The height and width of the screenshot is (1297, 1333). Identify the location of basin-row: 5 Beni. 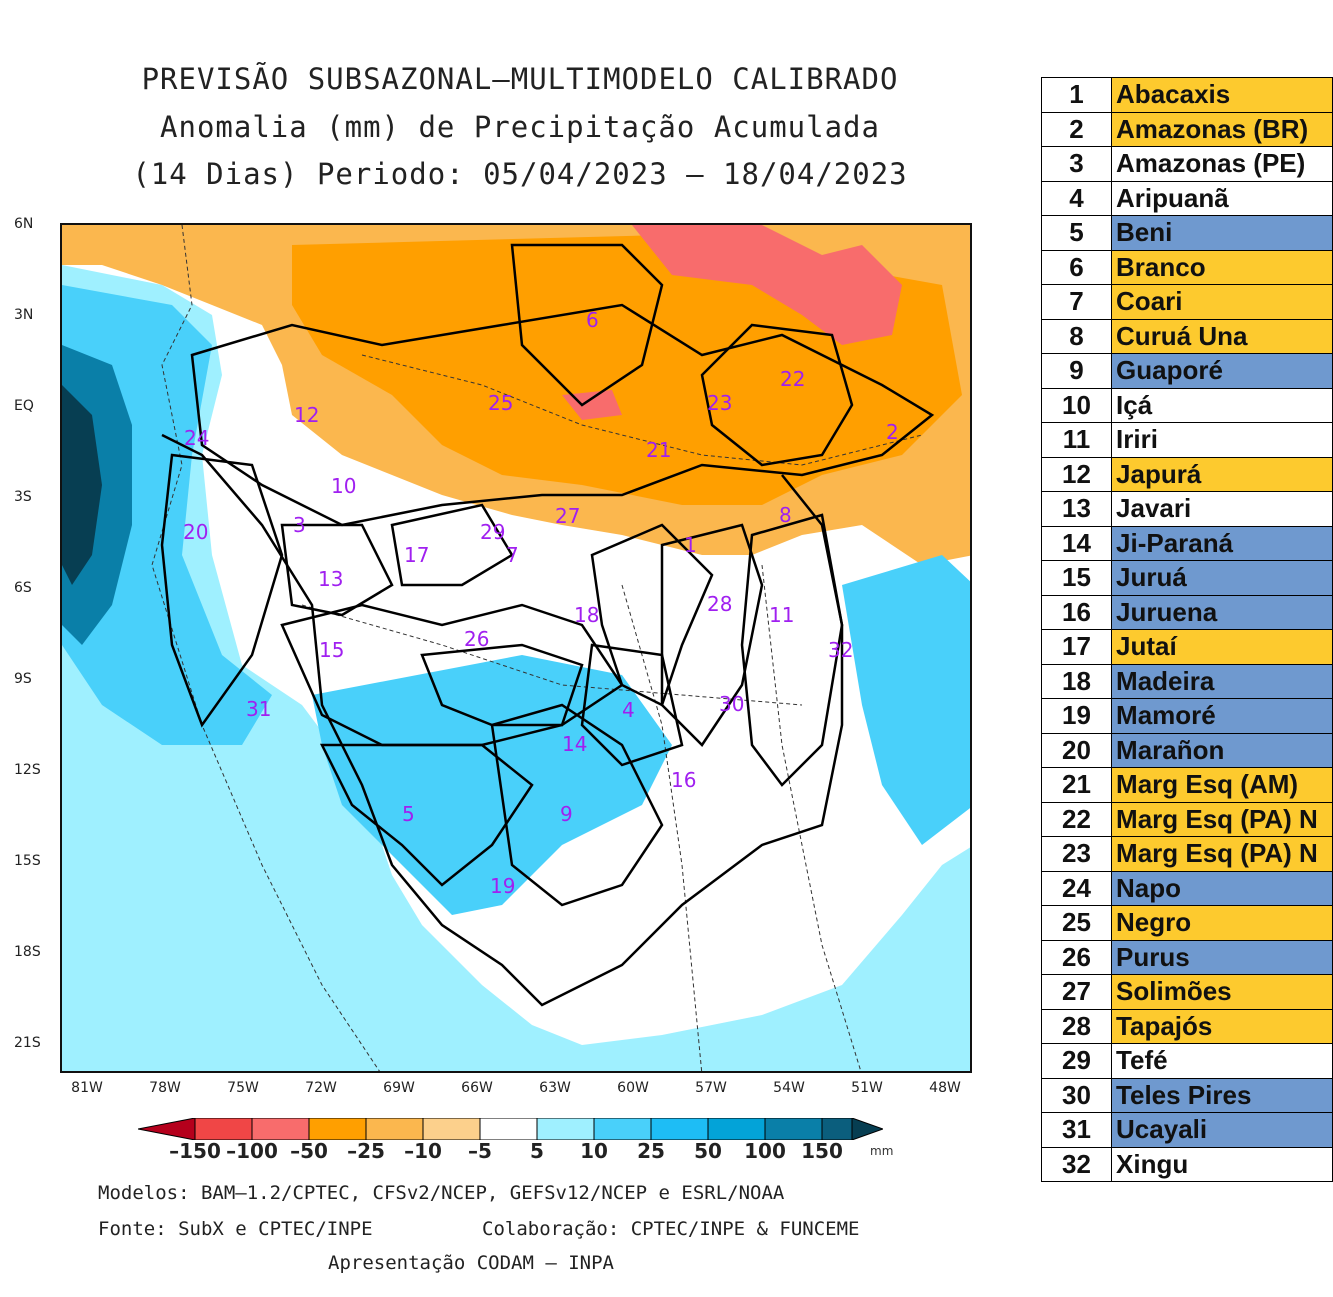
(1186, 233).